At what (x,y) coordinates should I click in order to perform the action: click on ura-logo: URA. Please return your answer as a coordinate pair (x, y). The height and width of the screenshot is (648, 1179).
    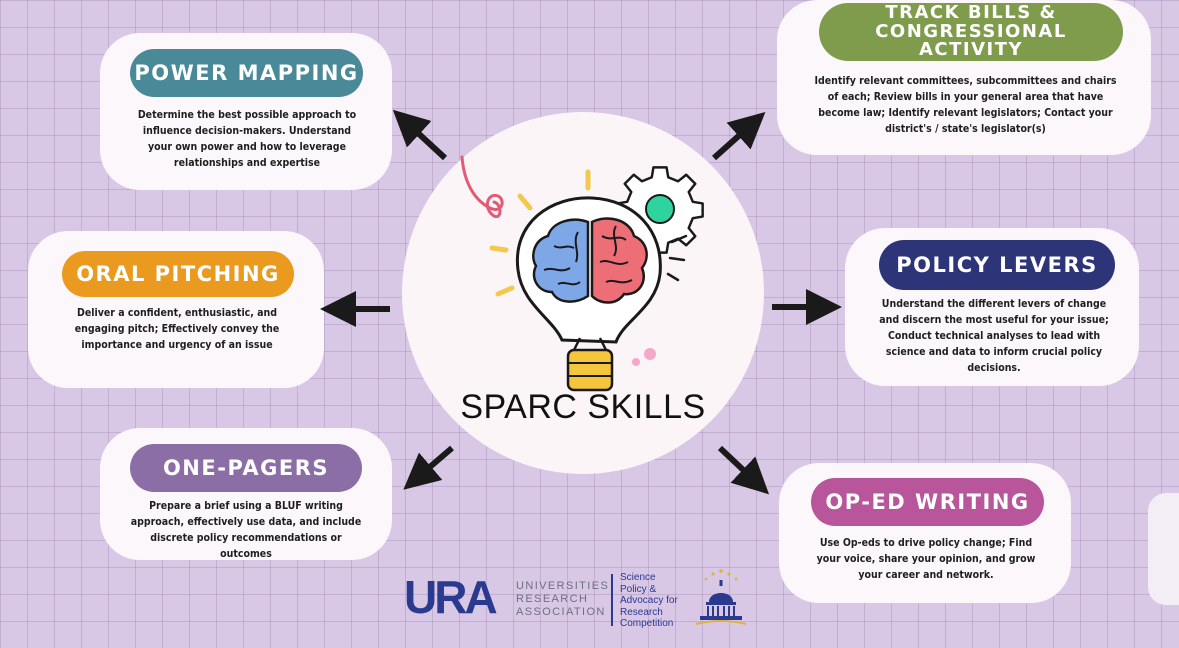
    Looking at the image, I should click on (451, 597).